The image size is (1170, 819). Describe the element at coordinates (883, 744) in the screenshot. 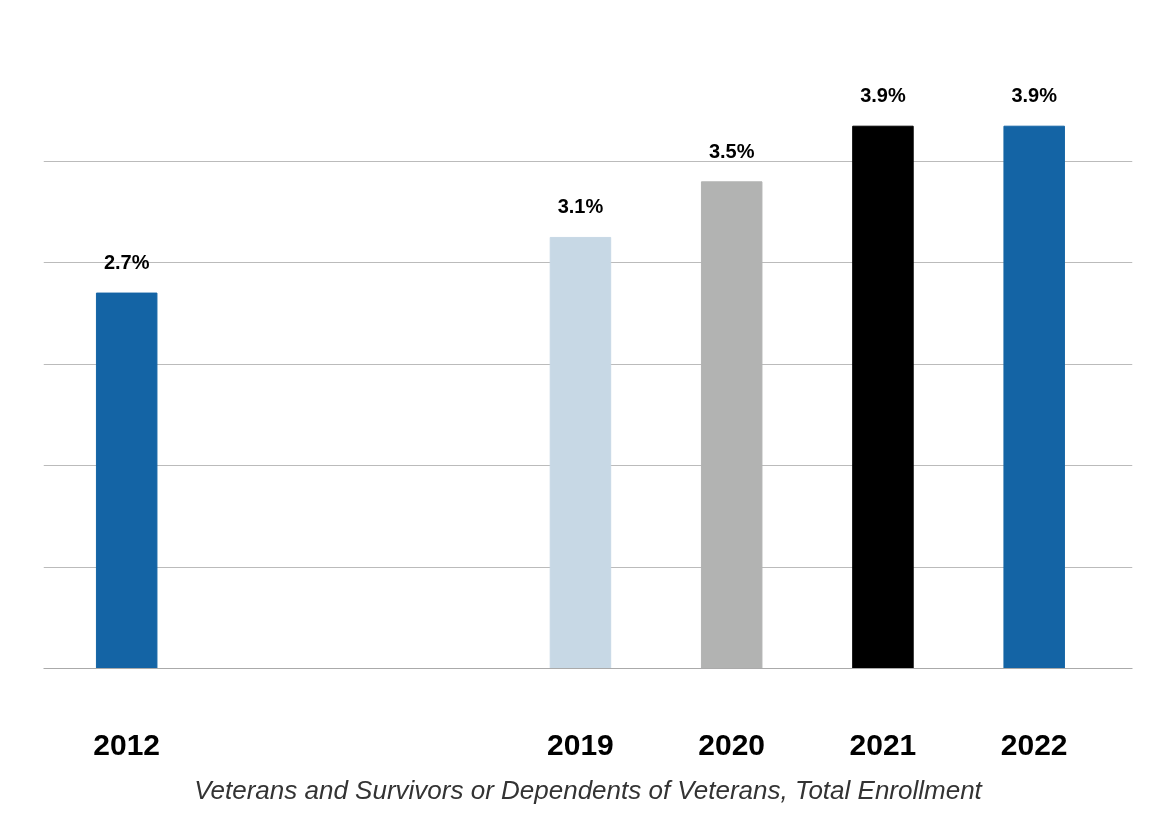

I see `x-tick-label: 2021` at that location.